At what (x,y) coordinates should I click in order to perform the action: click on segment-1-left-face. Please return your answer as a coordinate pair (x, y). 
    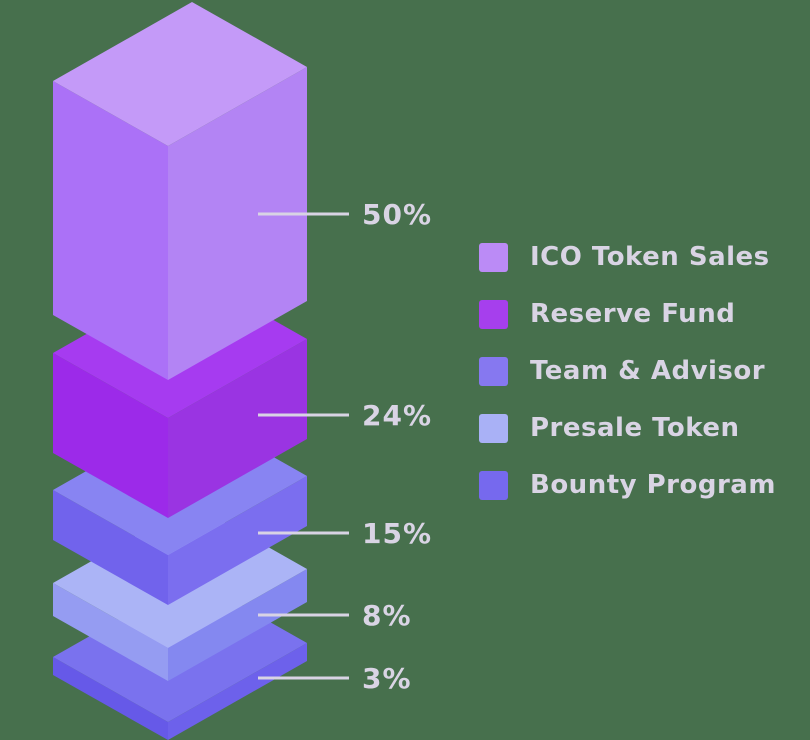
    Looking at the image, I should click on (110, 435).